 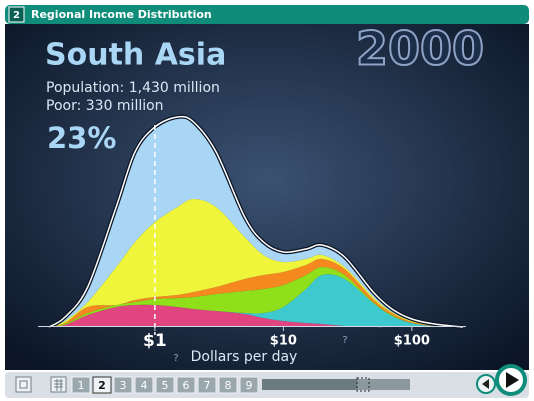 I want to click on page-label: 3, so click(x=123, y=385).